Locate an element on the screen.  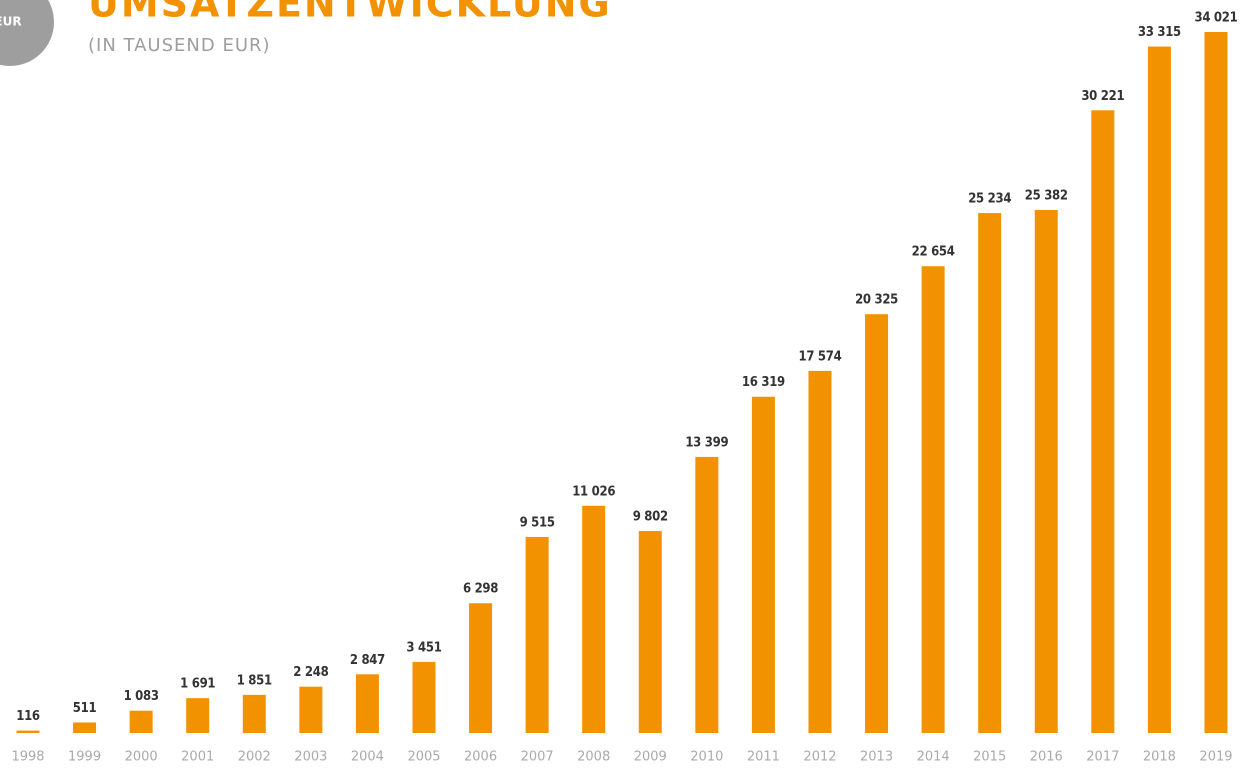
x-tick-label: 2008 is located at coordinates (593, 757).